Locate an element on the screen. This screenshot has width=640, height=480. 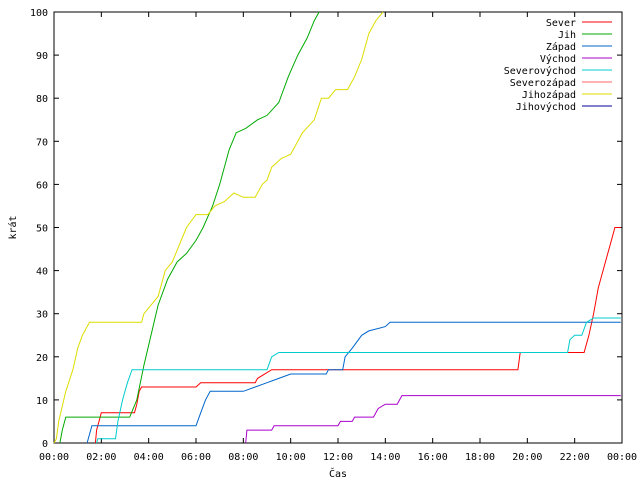
y-tick-label: 60 is located at coordinates (42, 185).